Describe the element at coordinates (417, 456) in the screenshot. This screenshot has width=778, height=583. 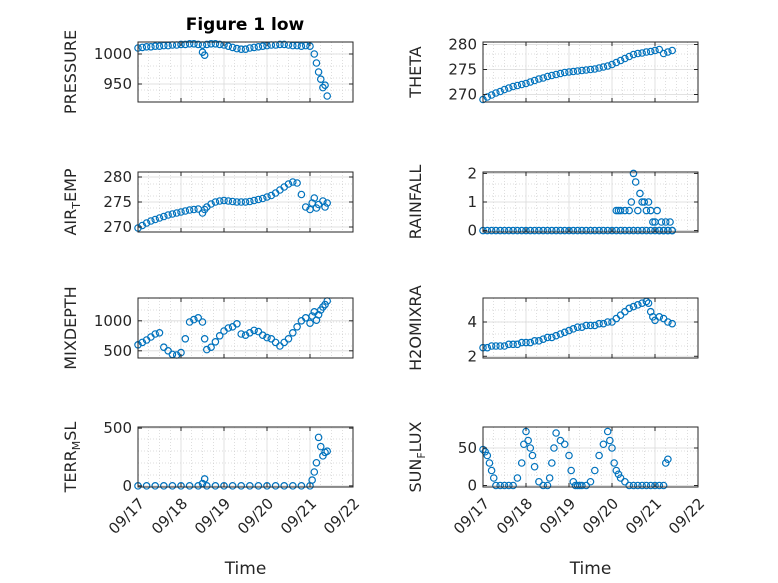
I see `y-axis-label: SUNFLUX` at that location.